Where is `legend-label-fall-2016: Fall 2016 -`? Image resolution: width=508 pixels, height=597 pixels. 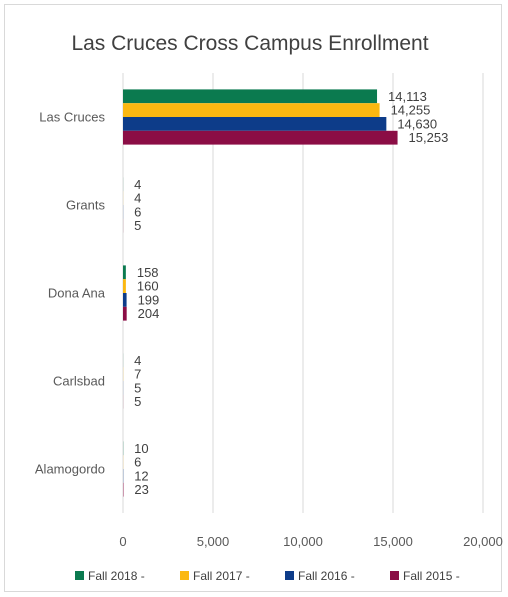
legend-label-fall-2016: Fall 2016 - is located at coordinates (326, 576).